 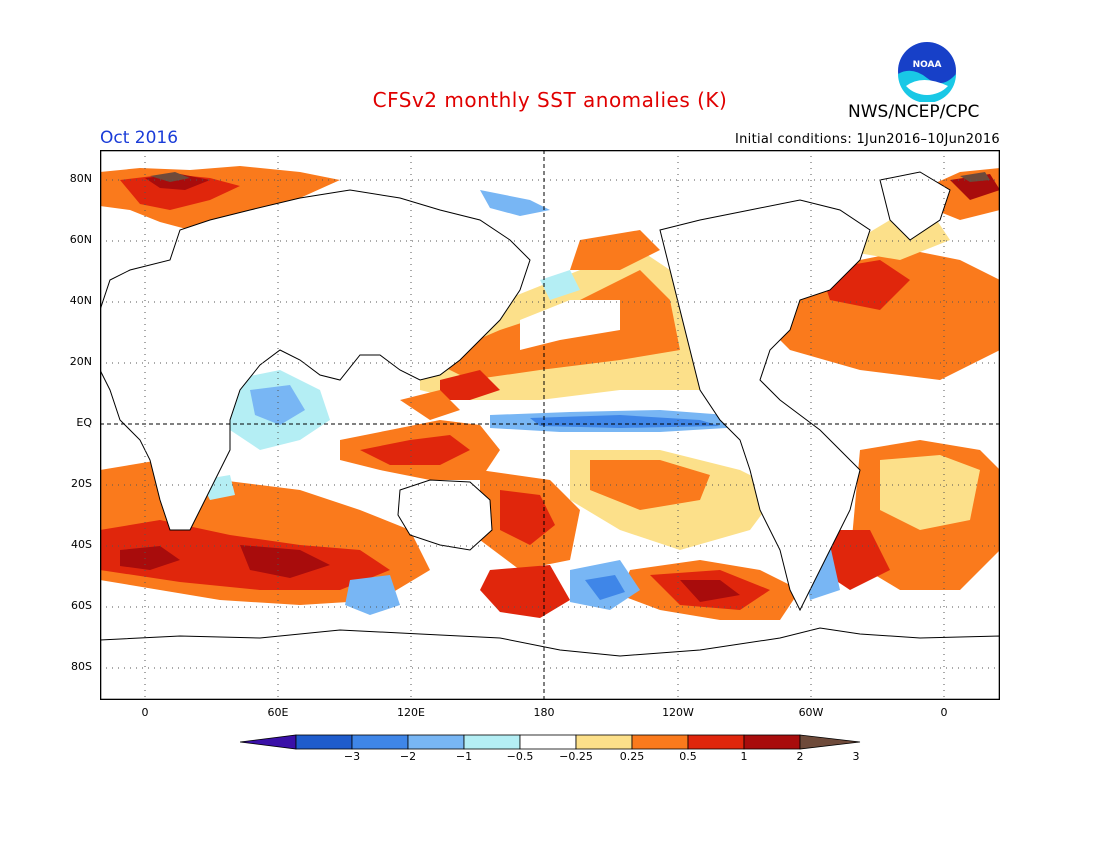 I want to click on colorbar-tick-label: −0.5, so click(x=520, y=756).